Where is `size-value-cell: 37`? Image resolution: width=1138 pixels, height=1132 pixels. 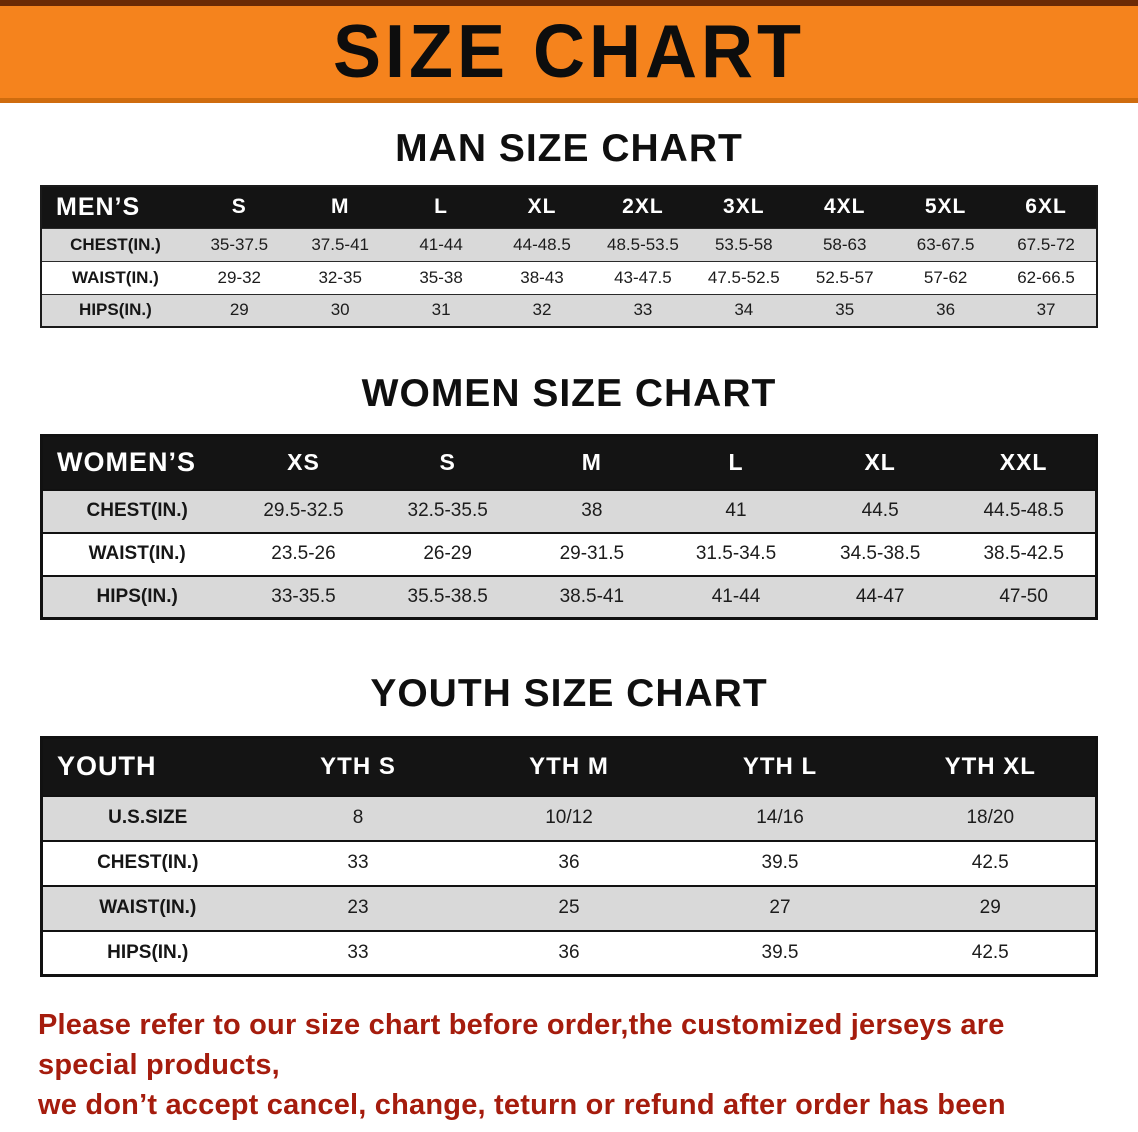
size-value-cell: 37 is located at coordinates (1046, 310).